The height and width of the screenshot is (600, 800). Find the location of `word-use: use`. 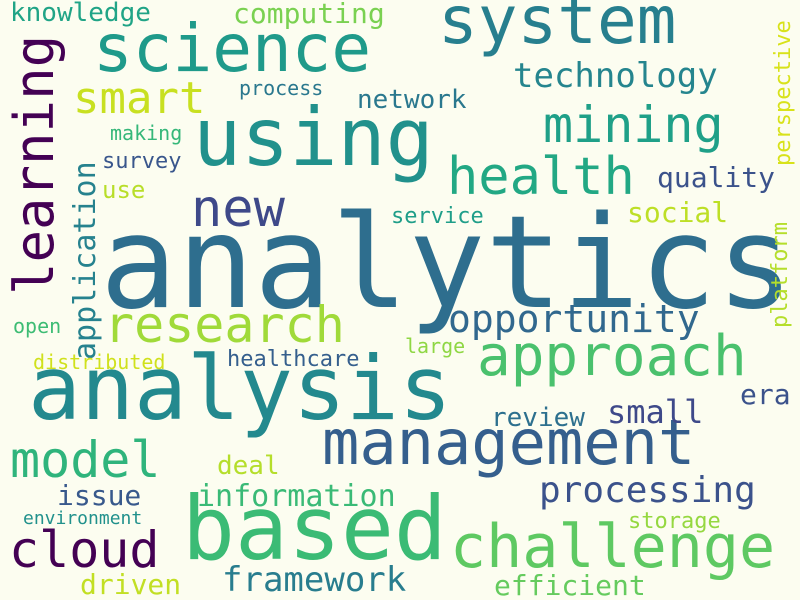

word-use: use is located at coordinates (124, 190).